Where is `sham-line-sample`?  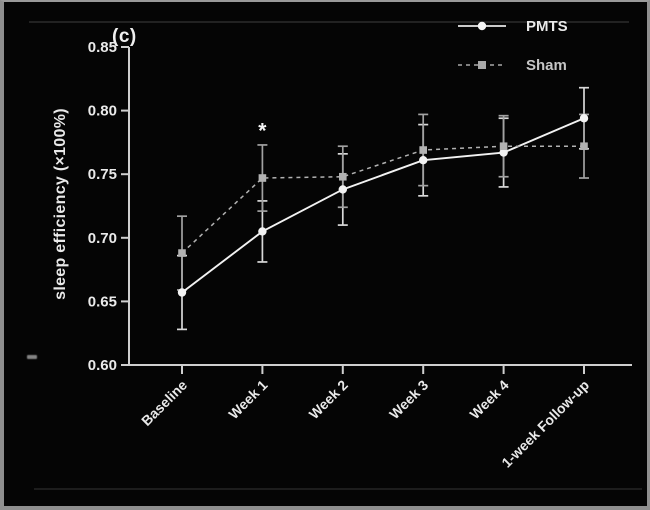 sham-line-sample is located at coordinates (482, 65).